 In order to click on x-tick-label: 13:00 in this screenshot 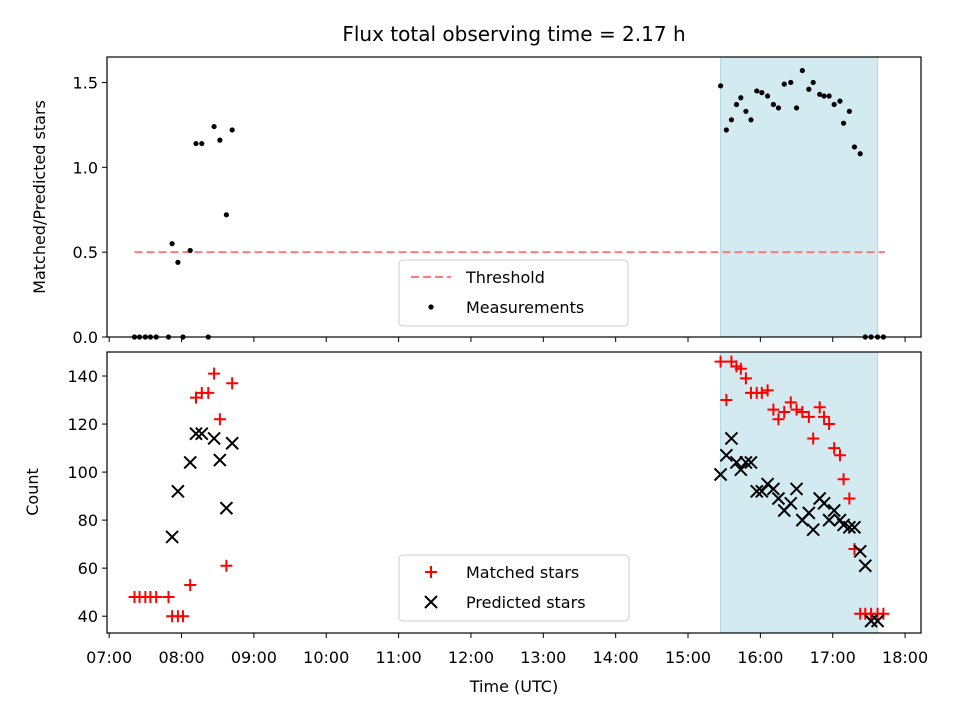, I will do `click(543, 657)`.